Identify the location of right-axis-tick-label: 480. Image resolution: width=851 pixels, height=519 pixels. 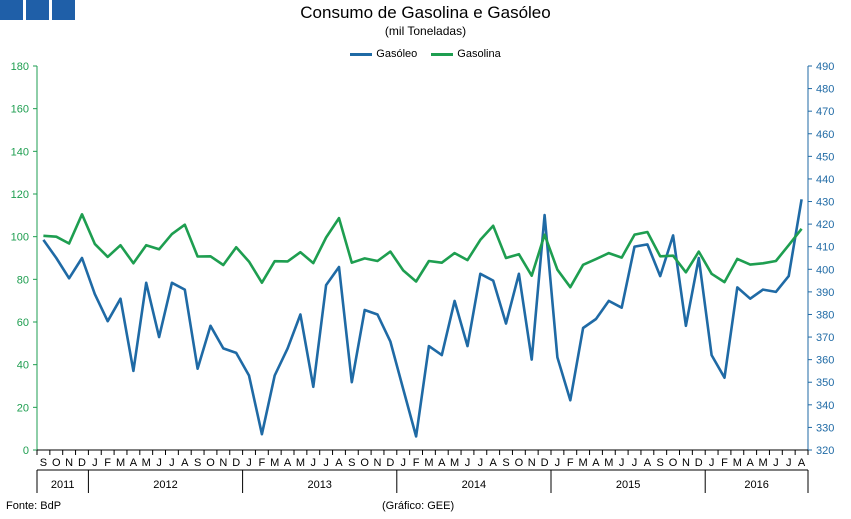
(825, 90).